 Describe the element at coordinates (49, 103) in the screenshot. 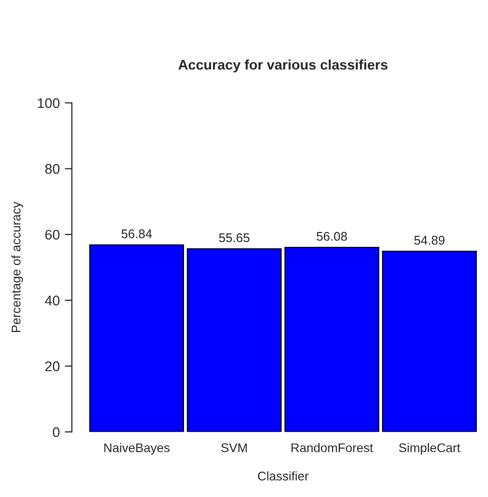

I see `y-tick-label: 100` at that location.